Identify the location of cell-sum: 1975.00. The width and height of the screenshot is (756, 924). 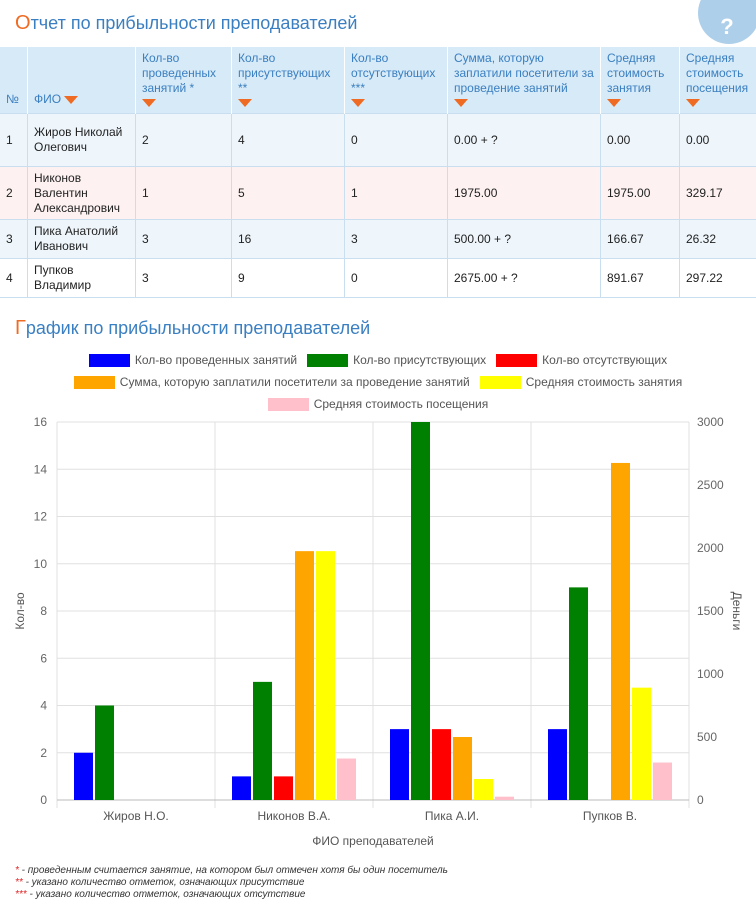
(524, 193).